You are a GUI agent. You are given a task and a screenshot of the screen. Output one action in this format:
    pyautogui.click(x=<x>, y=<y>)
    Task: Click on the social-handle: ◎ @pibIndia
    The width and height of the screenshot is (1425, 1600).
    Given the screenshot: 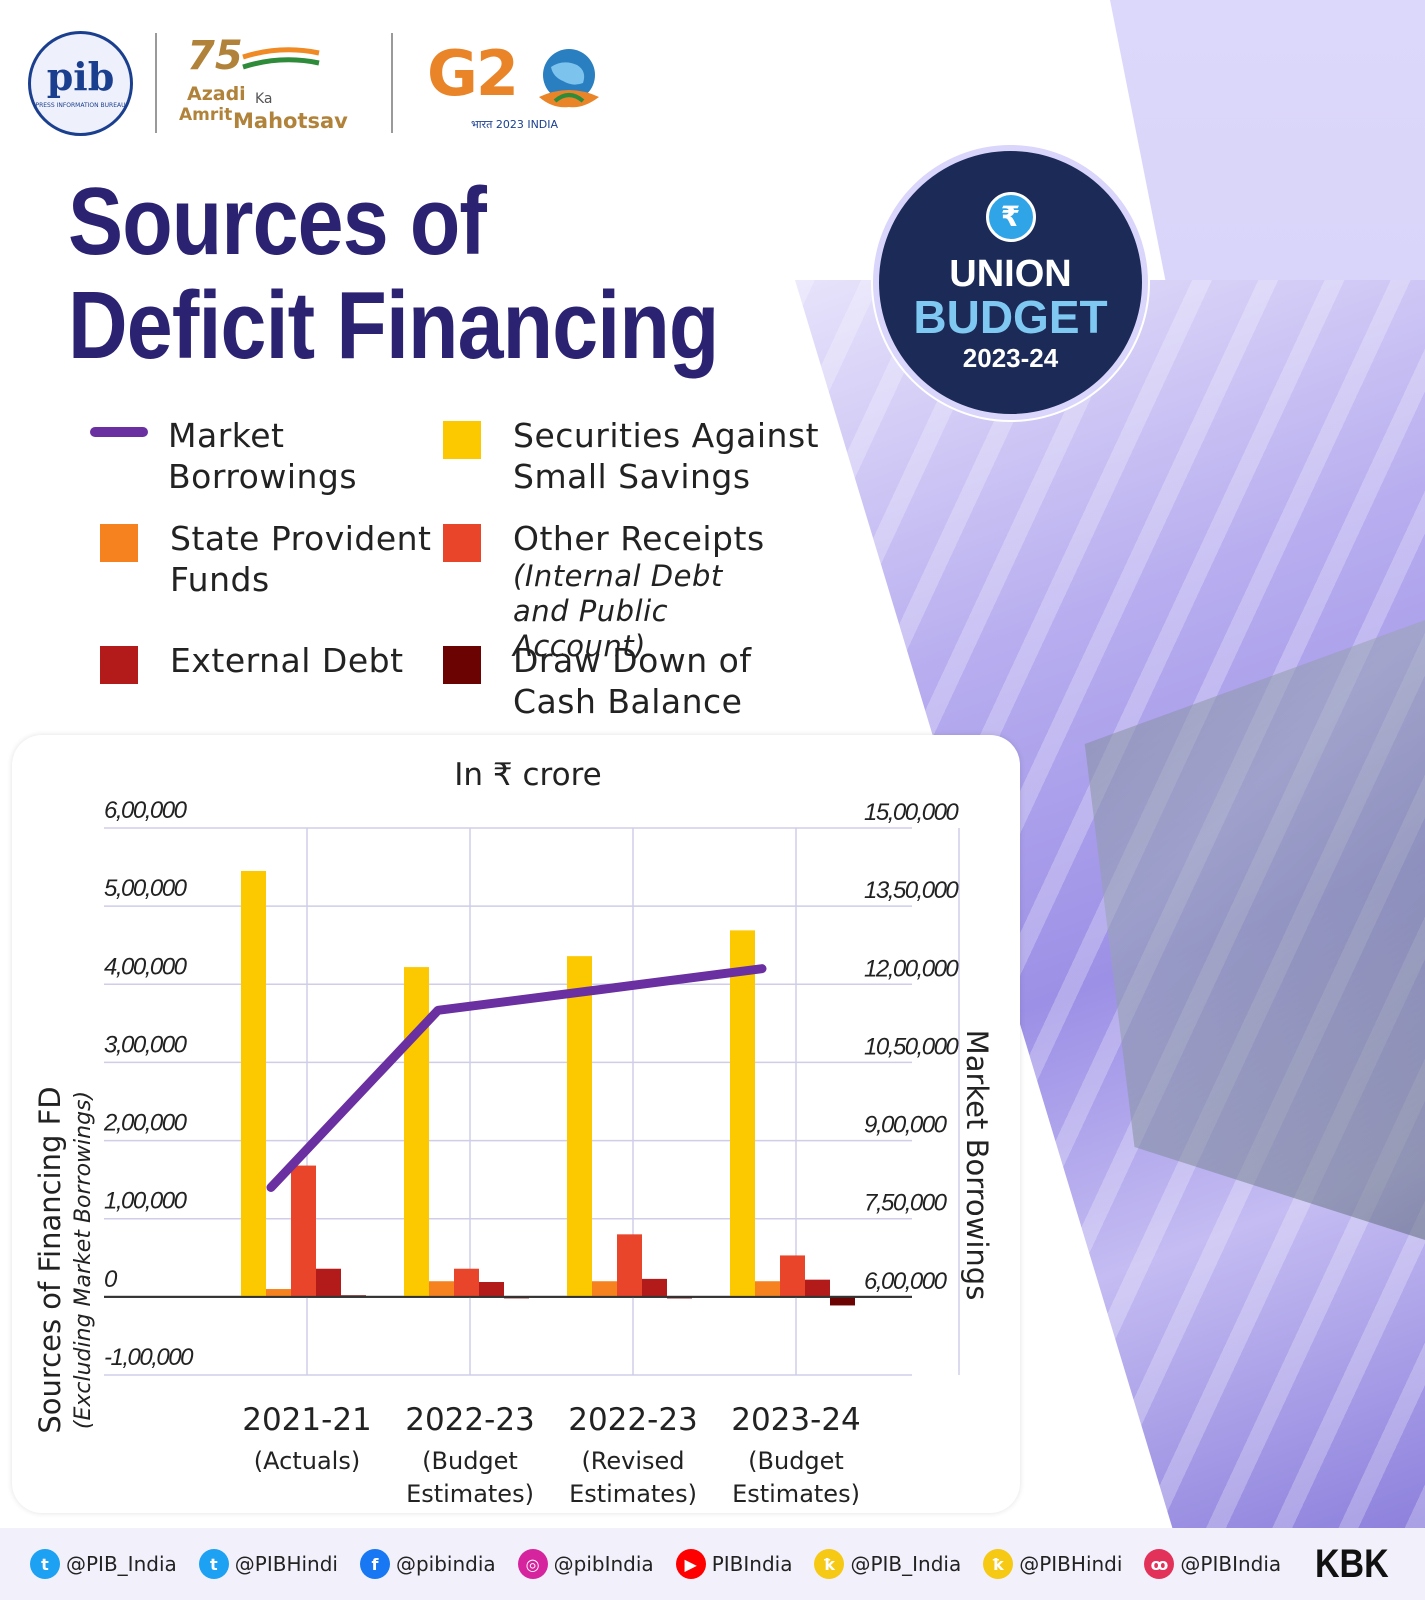 What is the action you would take?
    pyautogui.click(x=585, y=1564)
    